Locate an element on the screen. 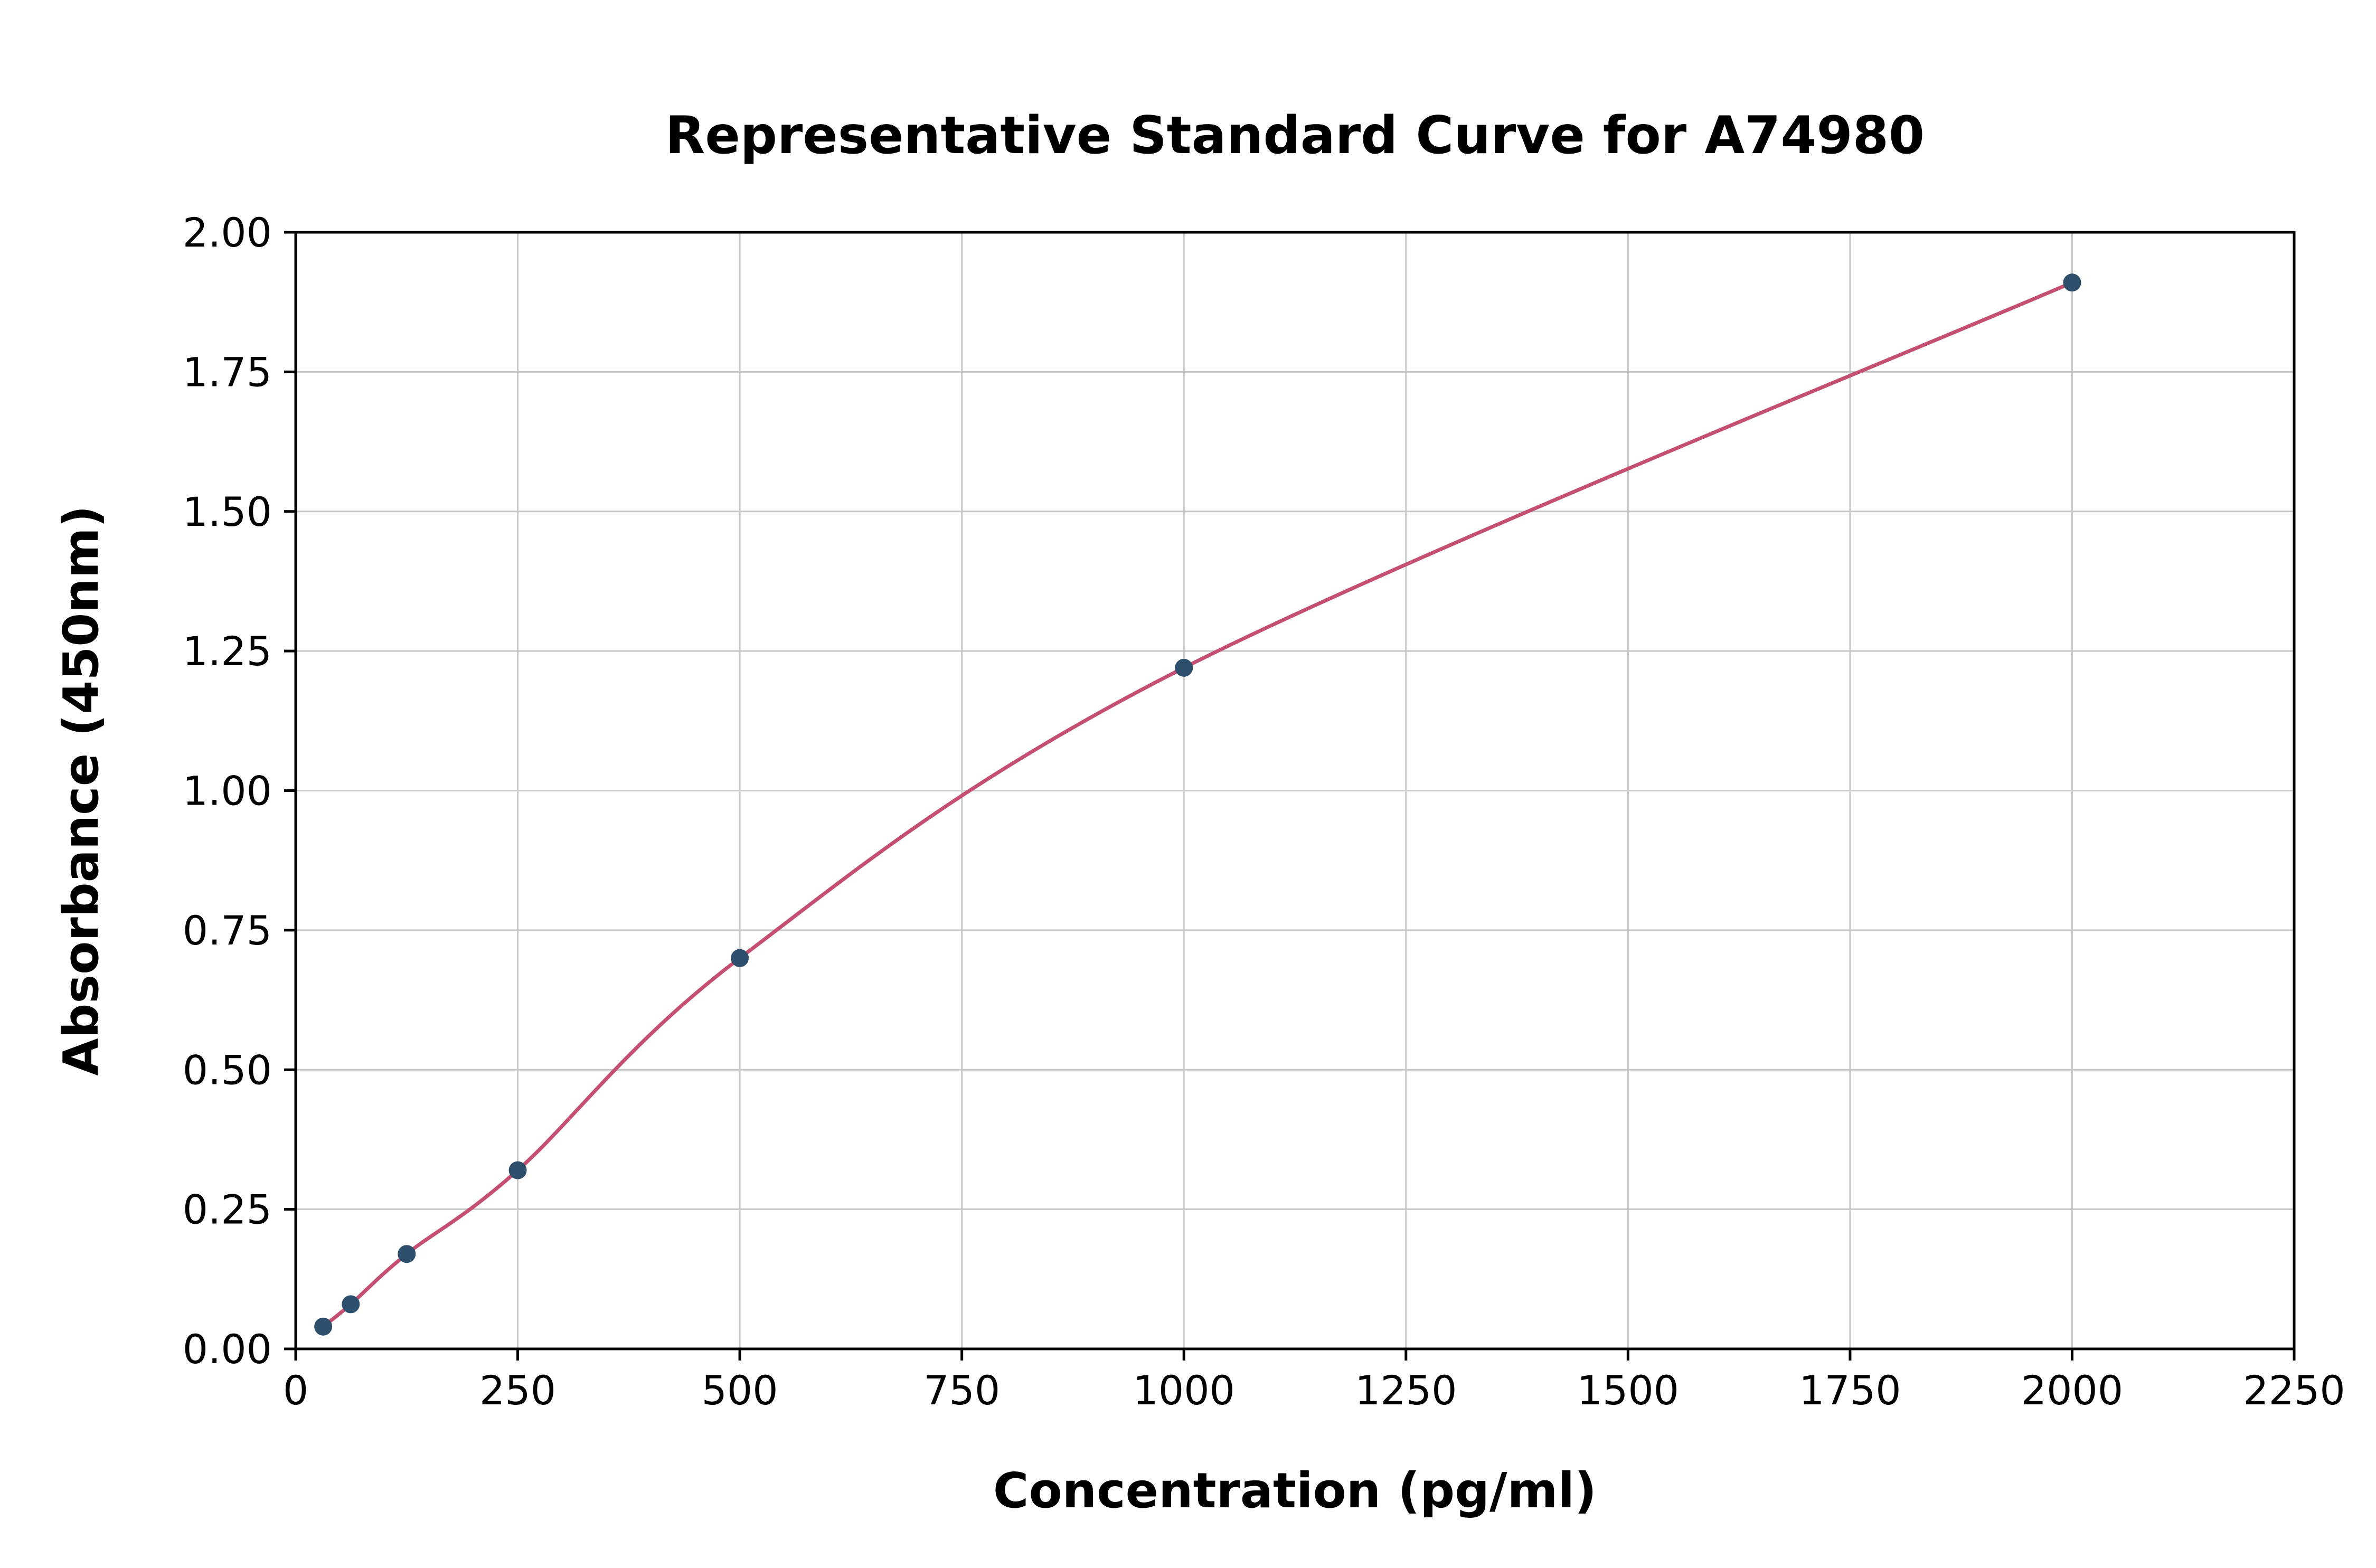  x-tick-label: 1000 is located at coordinates (1184, 1390).